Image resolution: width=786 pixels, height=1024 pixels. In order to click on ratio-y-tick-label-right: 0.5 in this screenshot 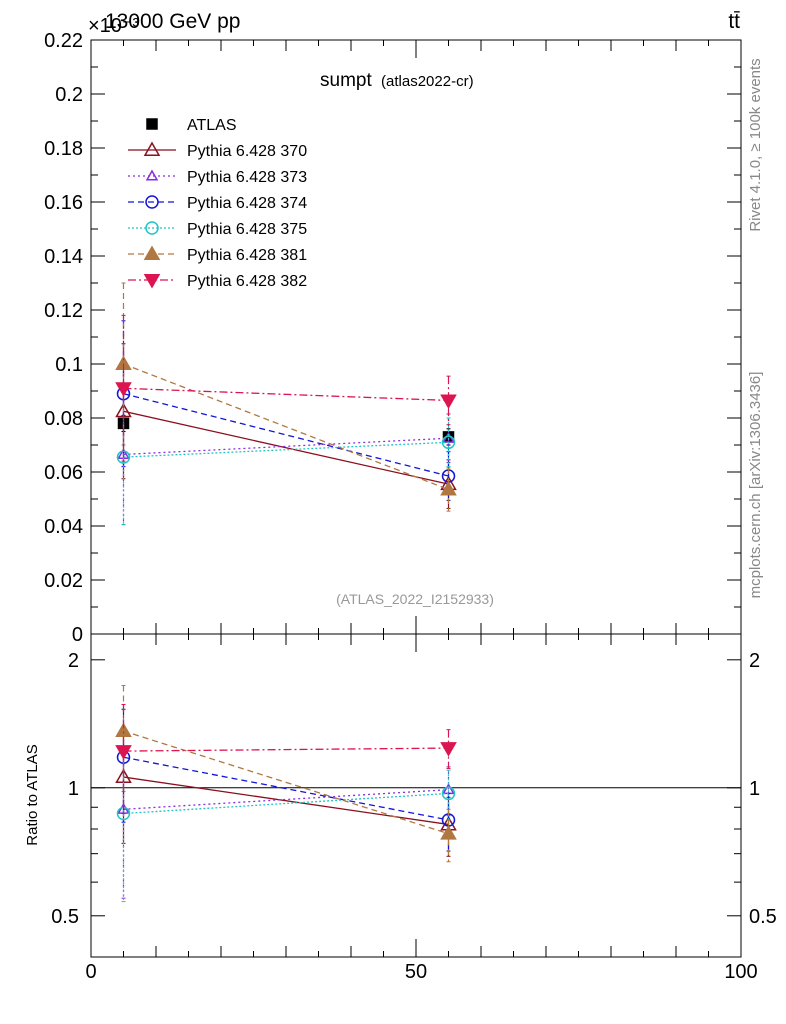, I will do `click(763, 917)`.